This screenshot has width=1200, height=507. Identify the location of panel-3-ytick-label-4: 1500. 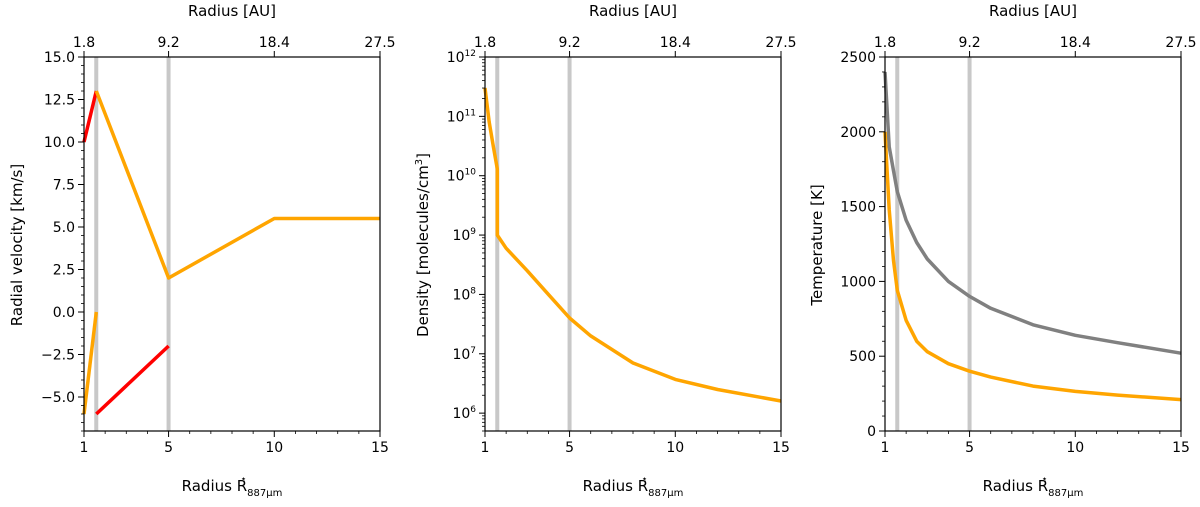
(858, 208).